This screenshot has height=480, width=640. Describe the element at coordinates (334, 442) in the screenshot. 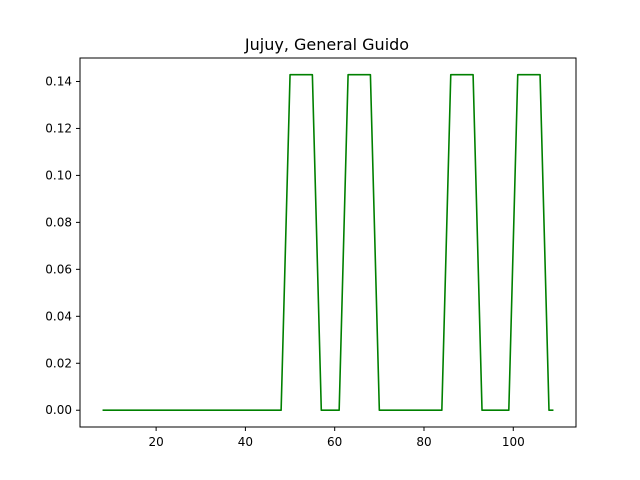

I see `x-tick-label: 60` at that location.